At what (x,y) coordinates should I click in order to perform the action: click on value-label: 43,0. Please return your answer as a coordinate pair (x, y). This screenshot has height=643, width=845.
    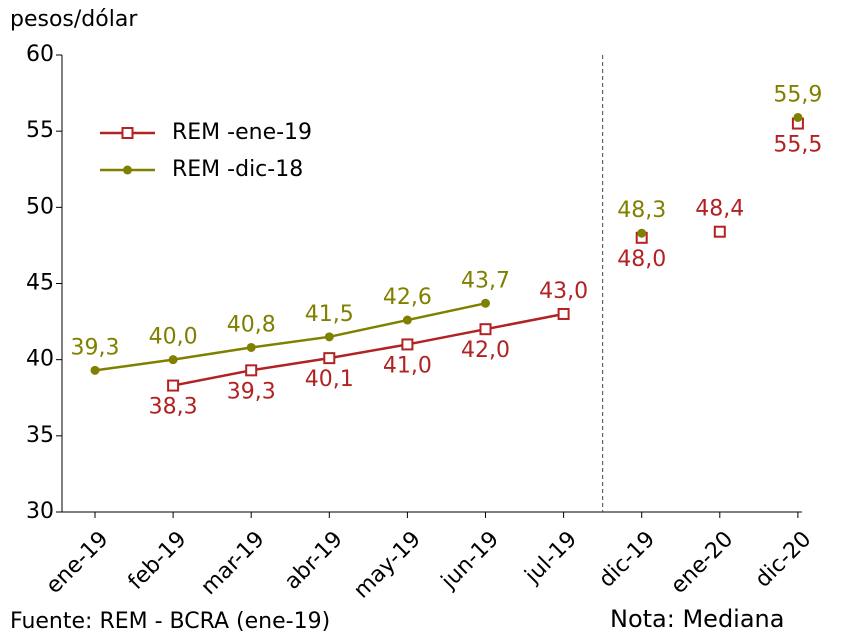
    Looking at the image, I should click on (563, 291).